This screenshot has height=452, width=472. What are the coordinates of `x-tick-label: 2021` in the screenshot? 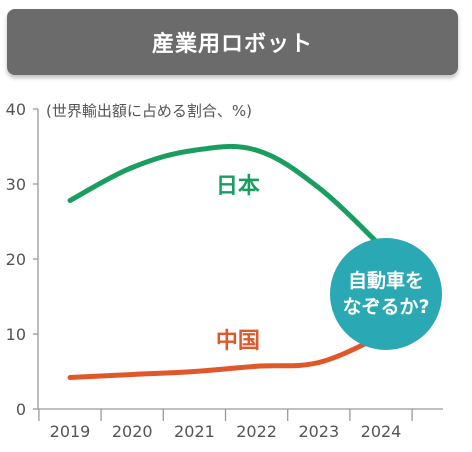 It's located at (194, 431).